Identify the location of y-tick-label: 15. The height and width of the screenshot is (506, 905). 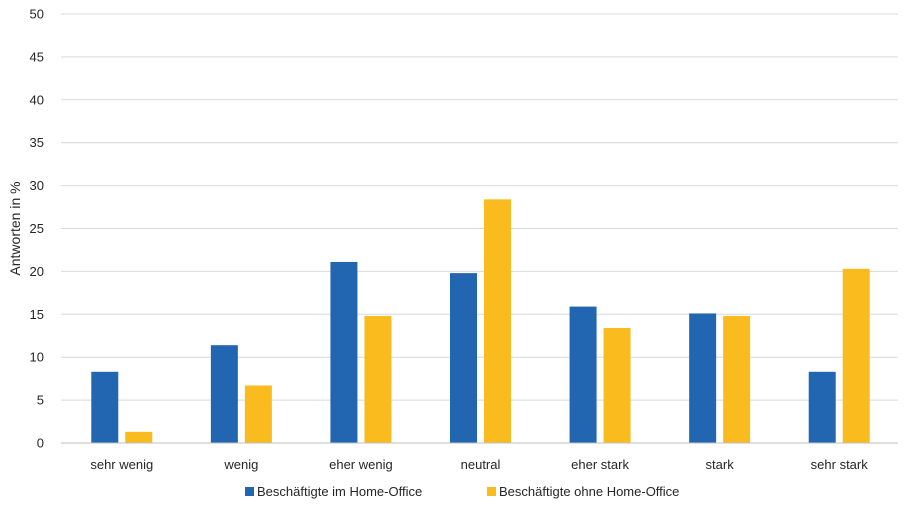
(37, 314).